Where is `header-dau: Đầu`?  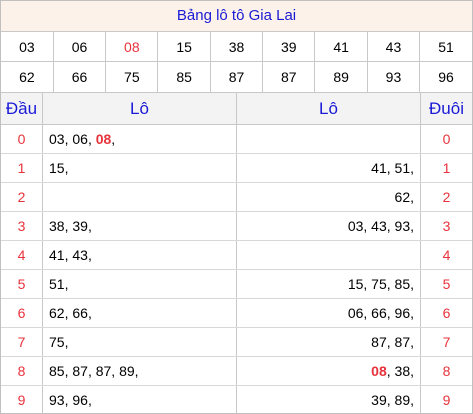 header-dau: Đầu is located at coordinates (22, 109).